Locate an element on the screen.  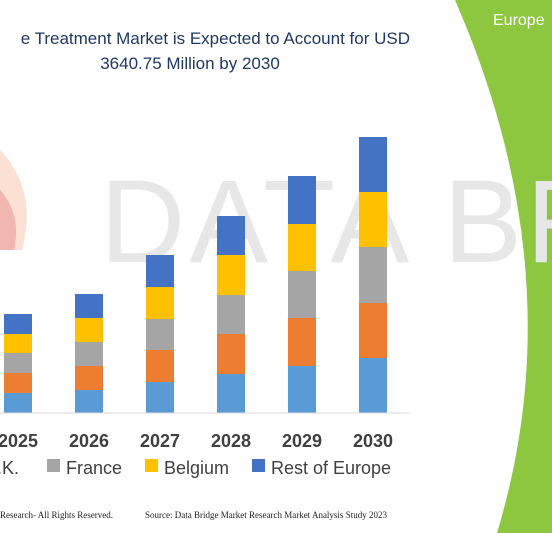
logo-fragment-red is located at coordinates (8, 220).